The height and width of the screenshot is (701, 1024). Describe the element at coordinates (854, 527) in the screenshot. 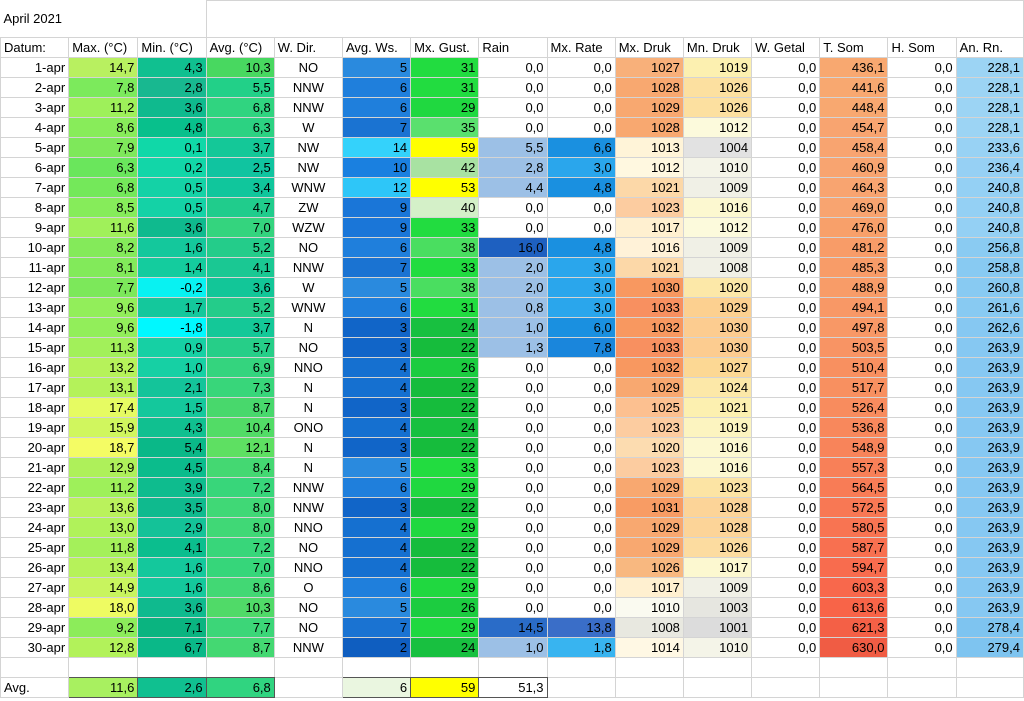

I see `table-cell: 580,5` at that location.